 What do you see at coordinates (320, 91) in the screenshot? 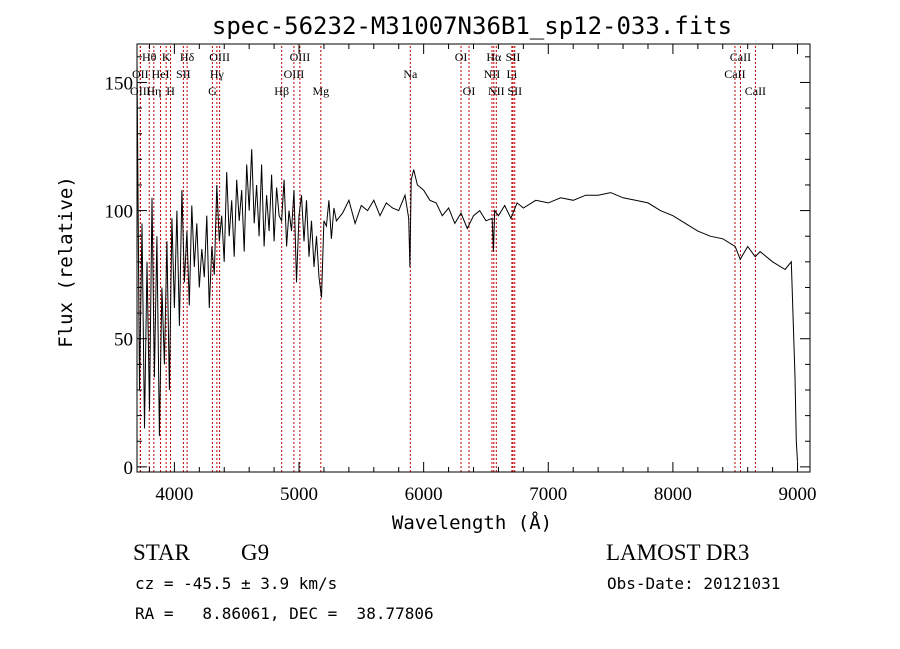
I see `line-label: Mg` at bounding box center [320, 91].